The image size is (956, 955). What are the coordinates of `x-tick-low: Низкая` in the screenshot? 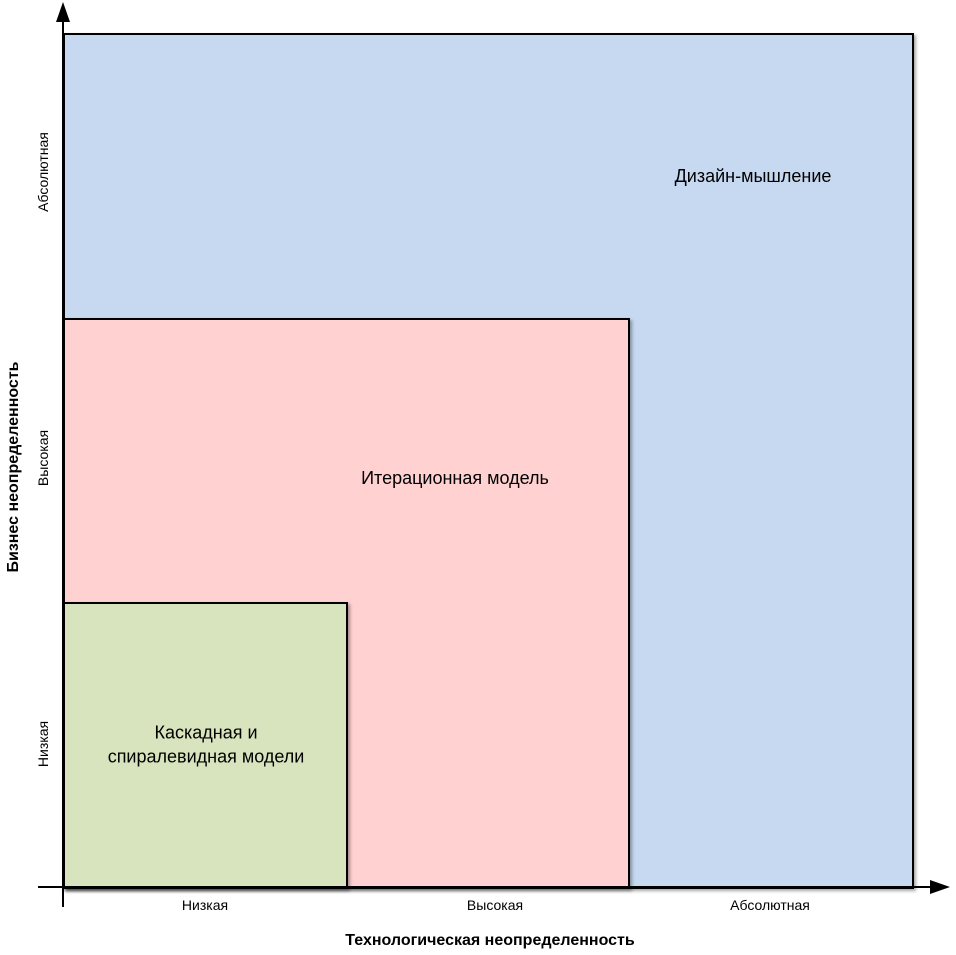 It's located at (205, 905).